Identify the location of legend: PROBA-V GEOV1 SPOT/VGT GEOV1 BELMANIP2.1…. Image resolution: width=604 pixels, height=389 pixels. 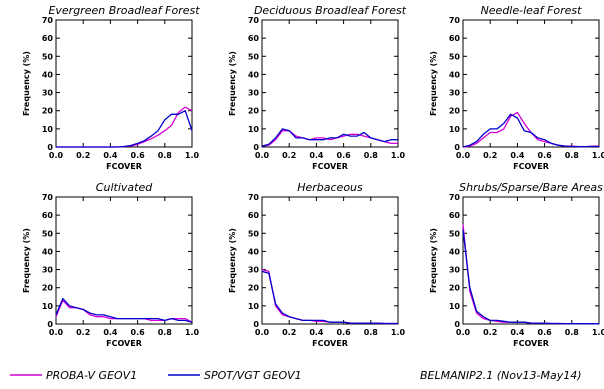
(296, 375).